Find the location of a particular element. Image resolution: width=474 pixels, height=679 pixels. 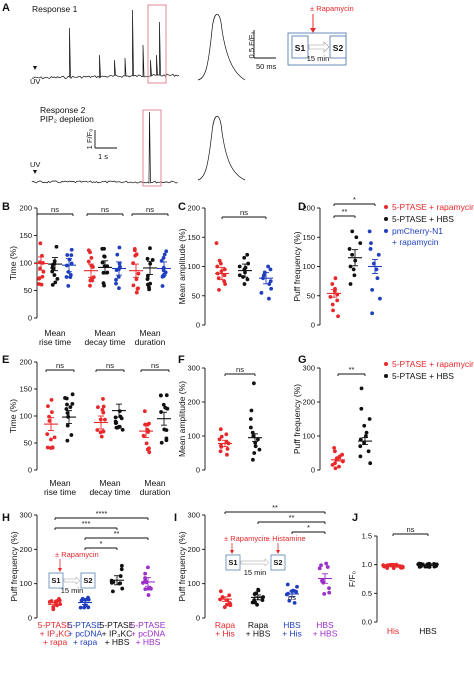

panel-i-series-1-point is located at coordinates (258, 590).